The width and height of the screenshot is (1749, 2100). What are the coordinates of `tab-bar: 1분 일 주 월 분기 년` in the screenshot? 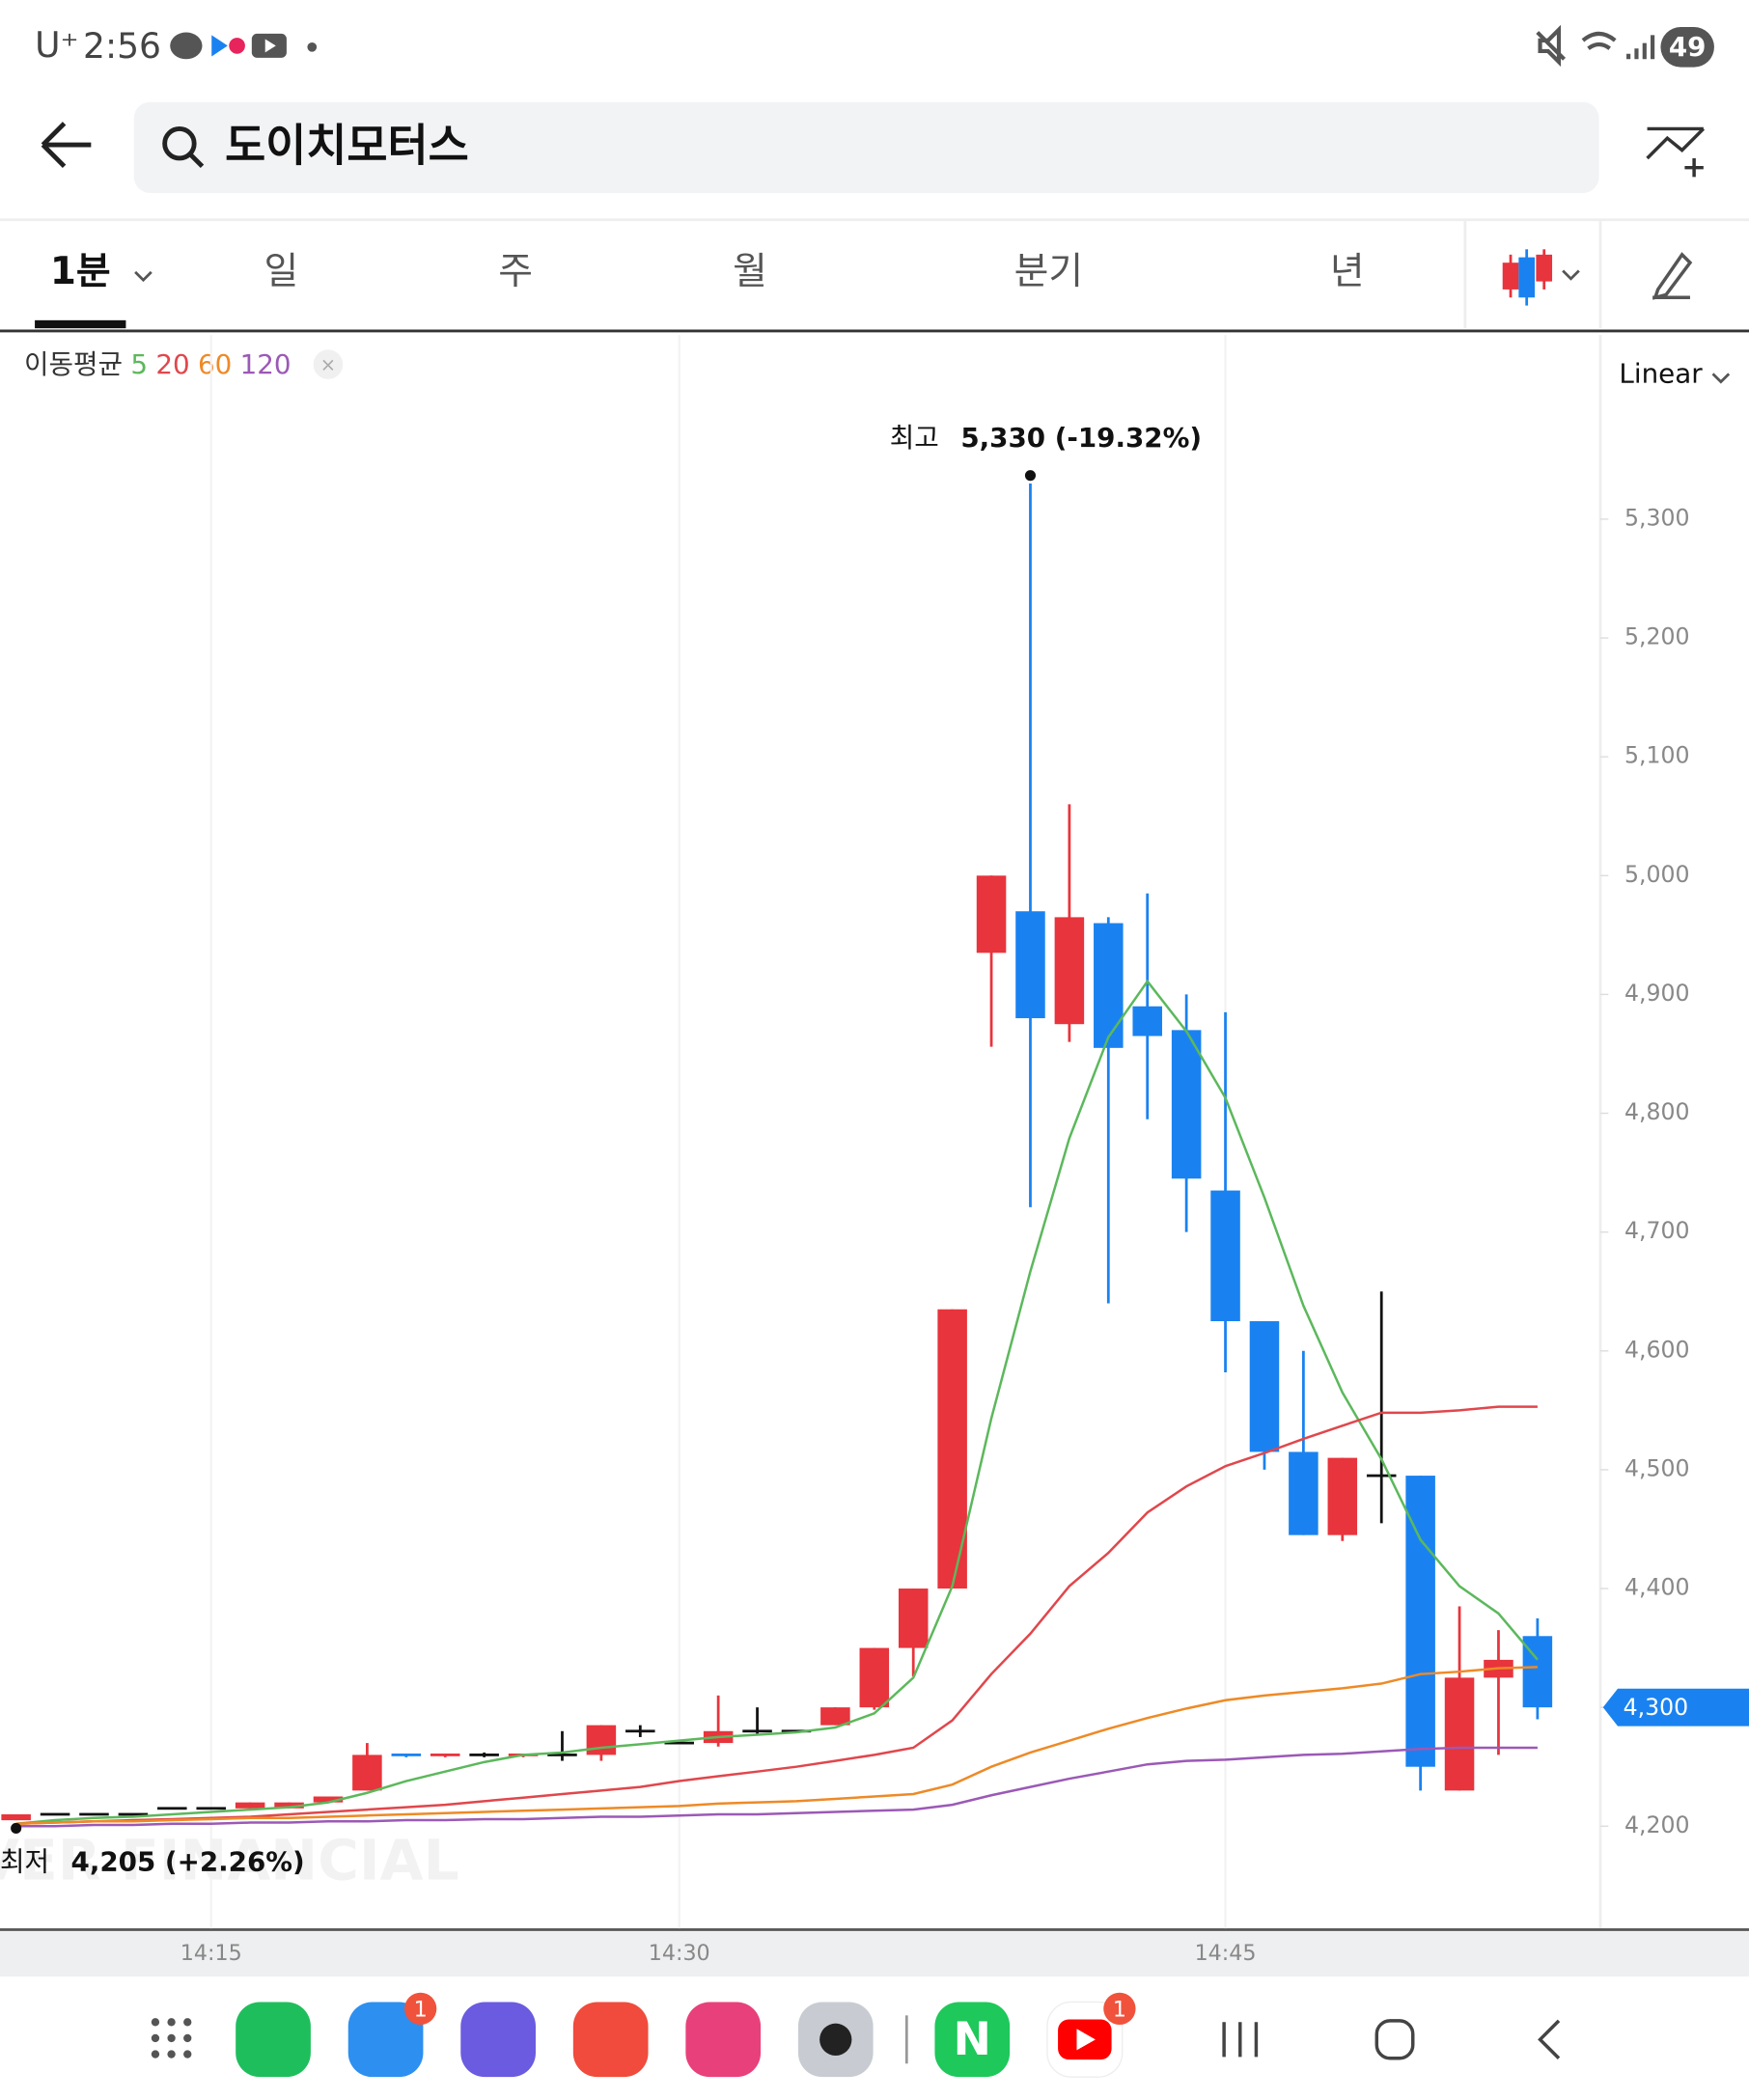 It's located at (700, 289).